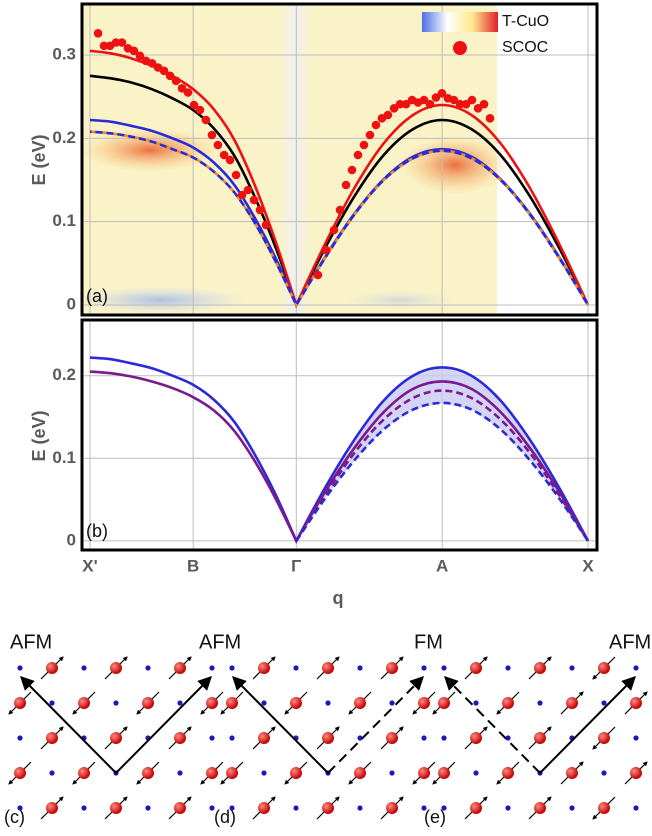  Describe the element at coordinates (64, 53) in the screenshot. I see `y-tick-label: 0.3` at that location.